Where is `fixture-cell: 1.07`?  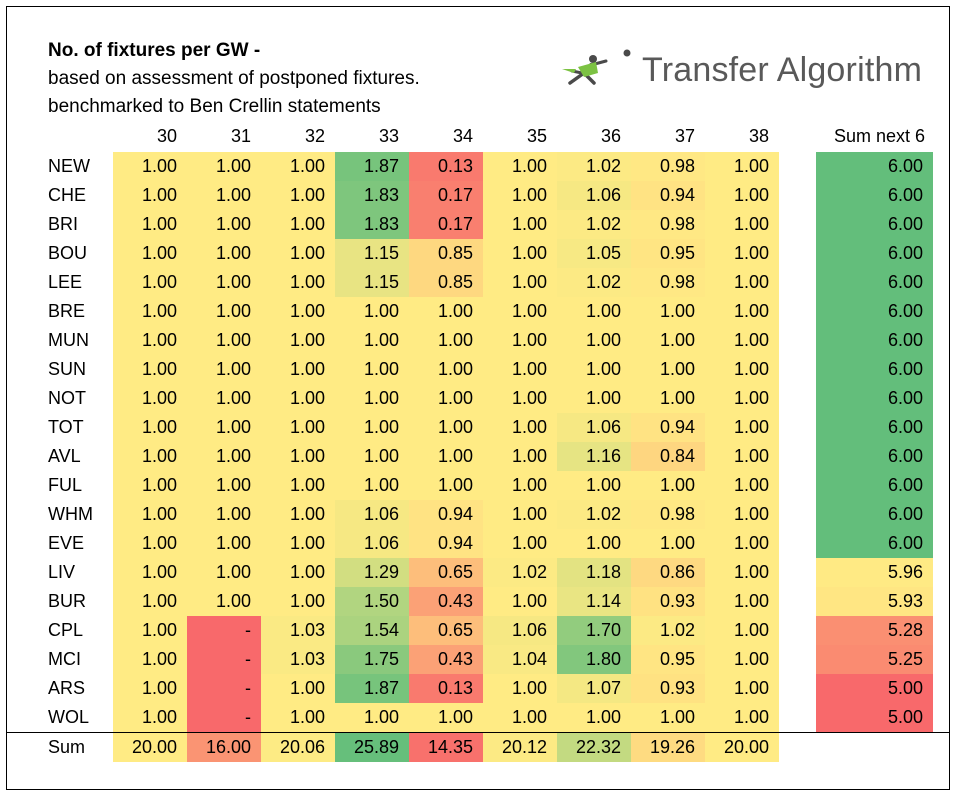 fixture-cell: 1.07 is located at coordinates (594, 688).